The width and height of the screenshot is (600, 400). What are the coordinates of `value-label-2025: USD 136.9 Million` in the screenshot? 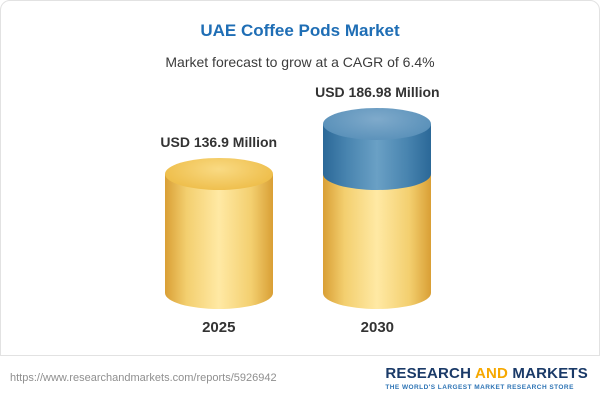 It's located at (219, 142).